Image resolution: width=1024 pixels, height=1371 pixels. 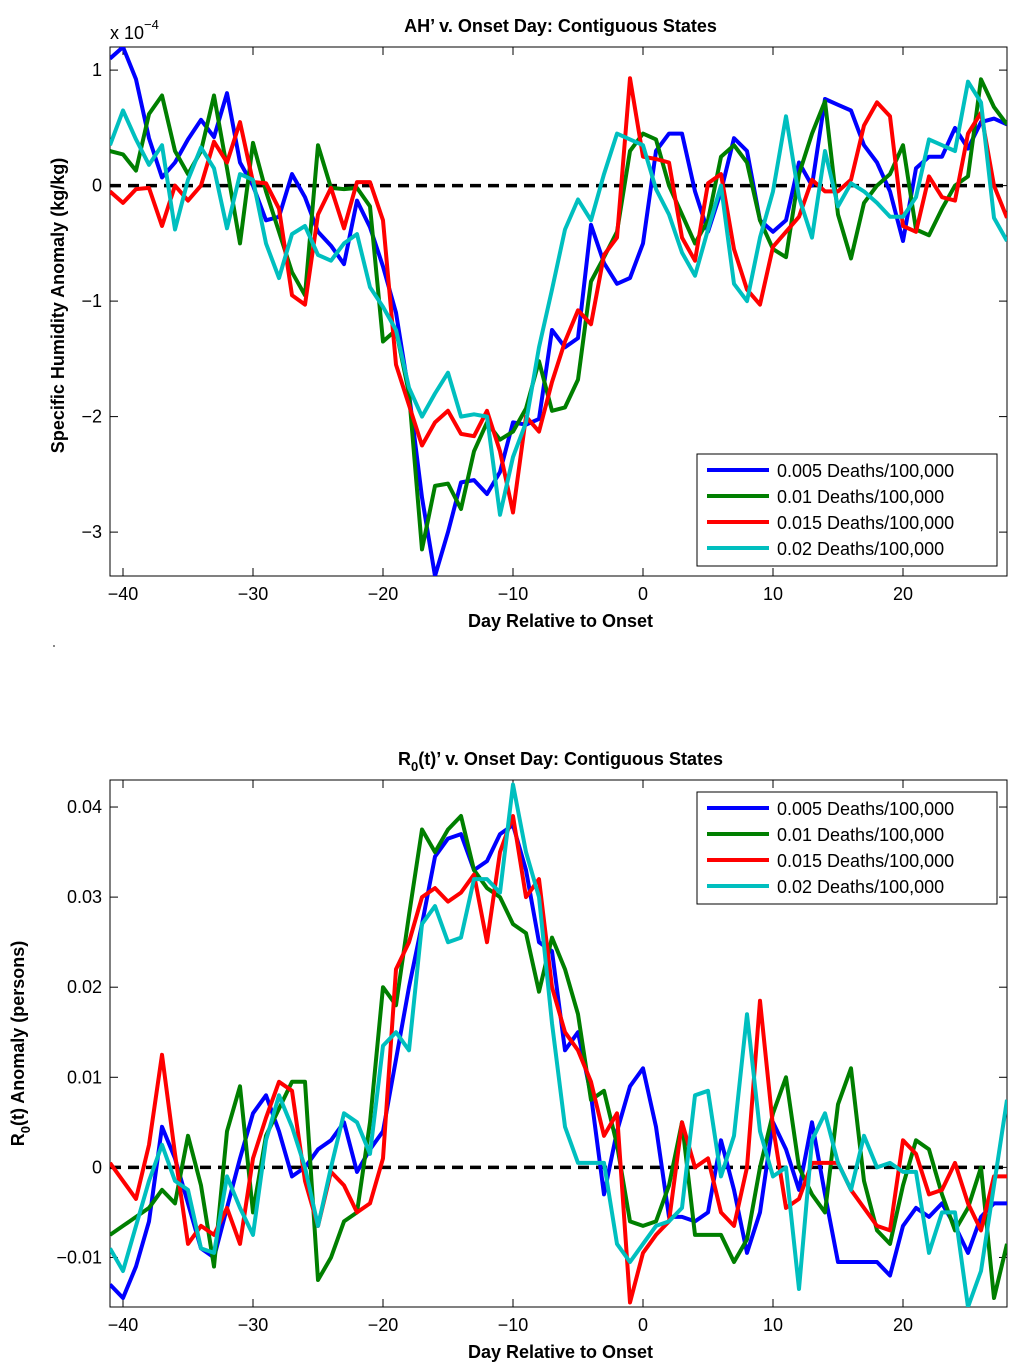 What do you see at coordinates (25, 1129) in the screenshot?
I see `ylabel-subscript: 0` at bounding box center [25, 1129].